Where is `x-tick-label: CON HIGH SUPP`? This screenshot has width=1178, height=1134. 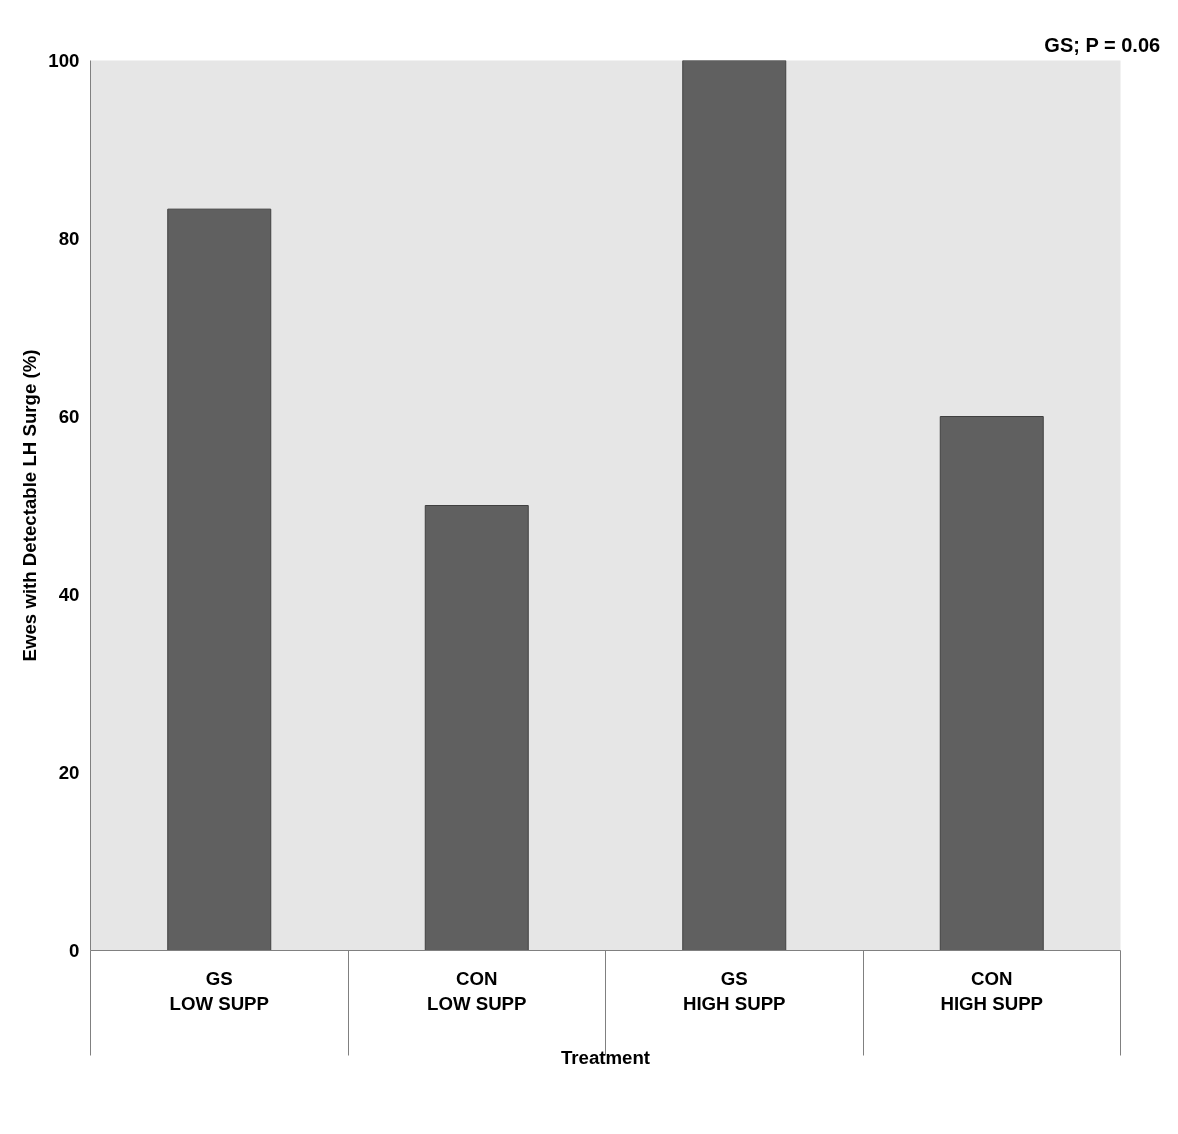
x-tick-label: CON HIGH SUPP is located at coordinates (992, 990).